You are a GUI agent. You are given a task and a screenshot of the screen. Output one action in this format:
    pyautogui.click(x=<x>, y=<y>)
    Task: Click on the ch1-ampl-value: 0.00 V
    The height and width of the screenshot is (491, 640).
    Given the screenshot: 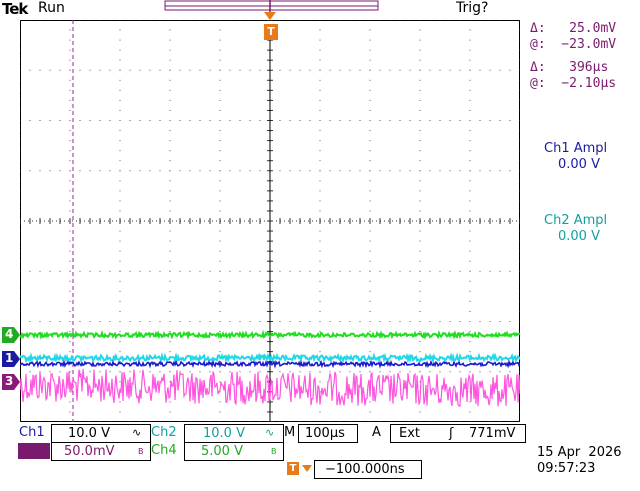 What is the action you would take?
    pyautogui.click(x=579, y=164)
    